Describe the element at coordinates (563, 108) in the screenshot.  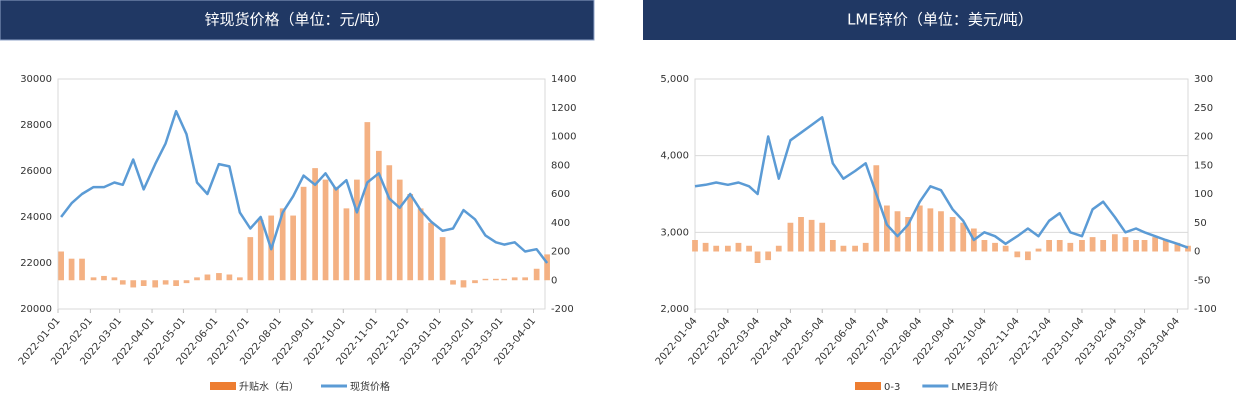
I see `y2-tick-label: 1200` at that location.